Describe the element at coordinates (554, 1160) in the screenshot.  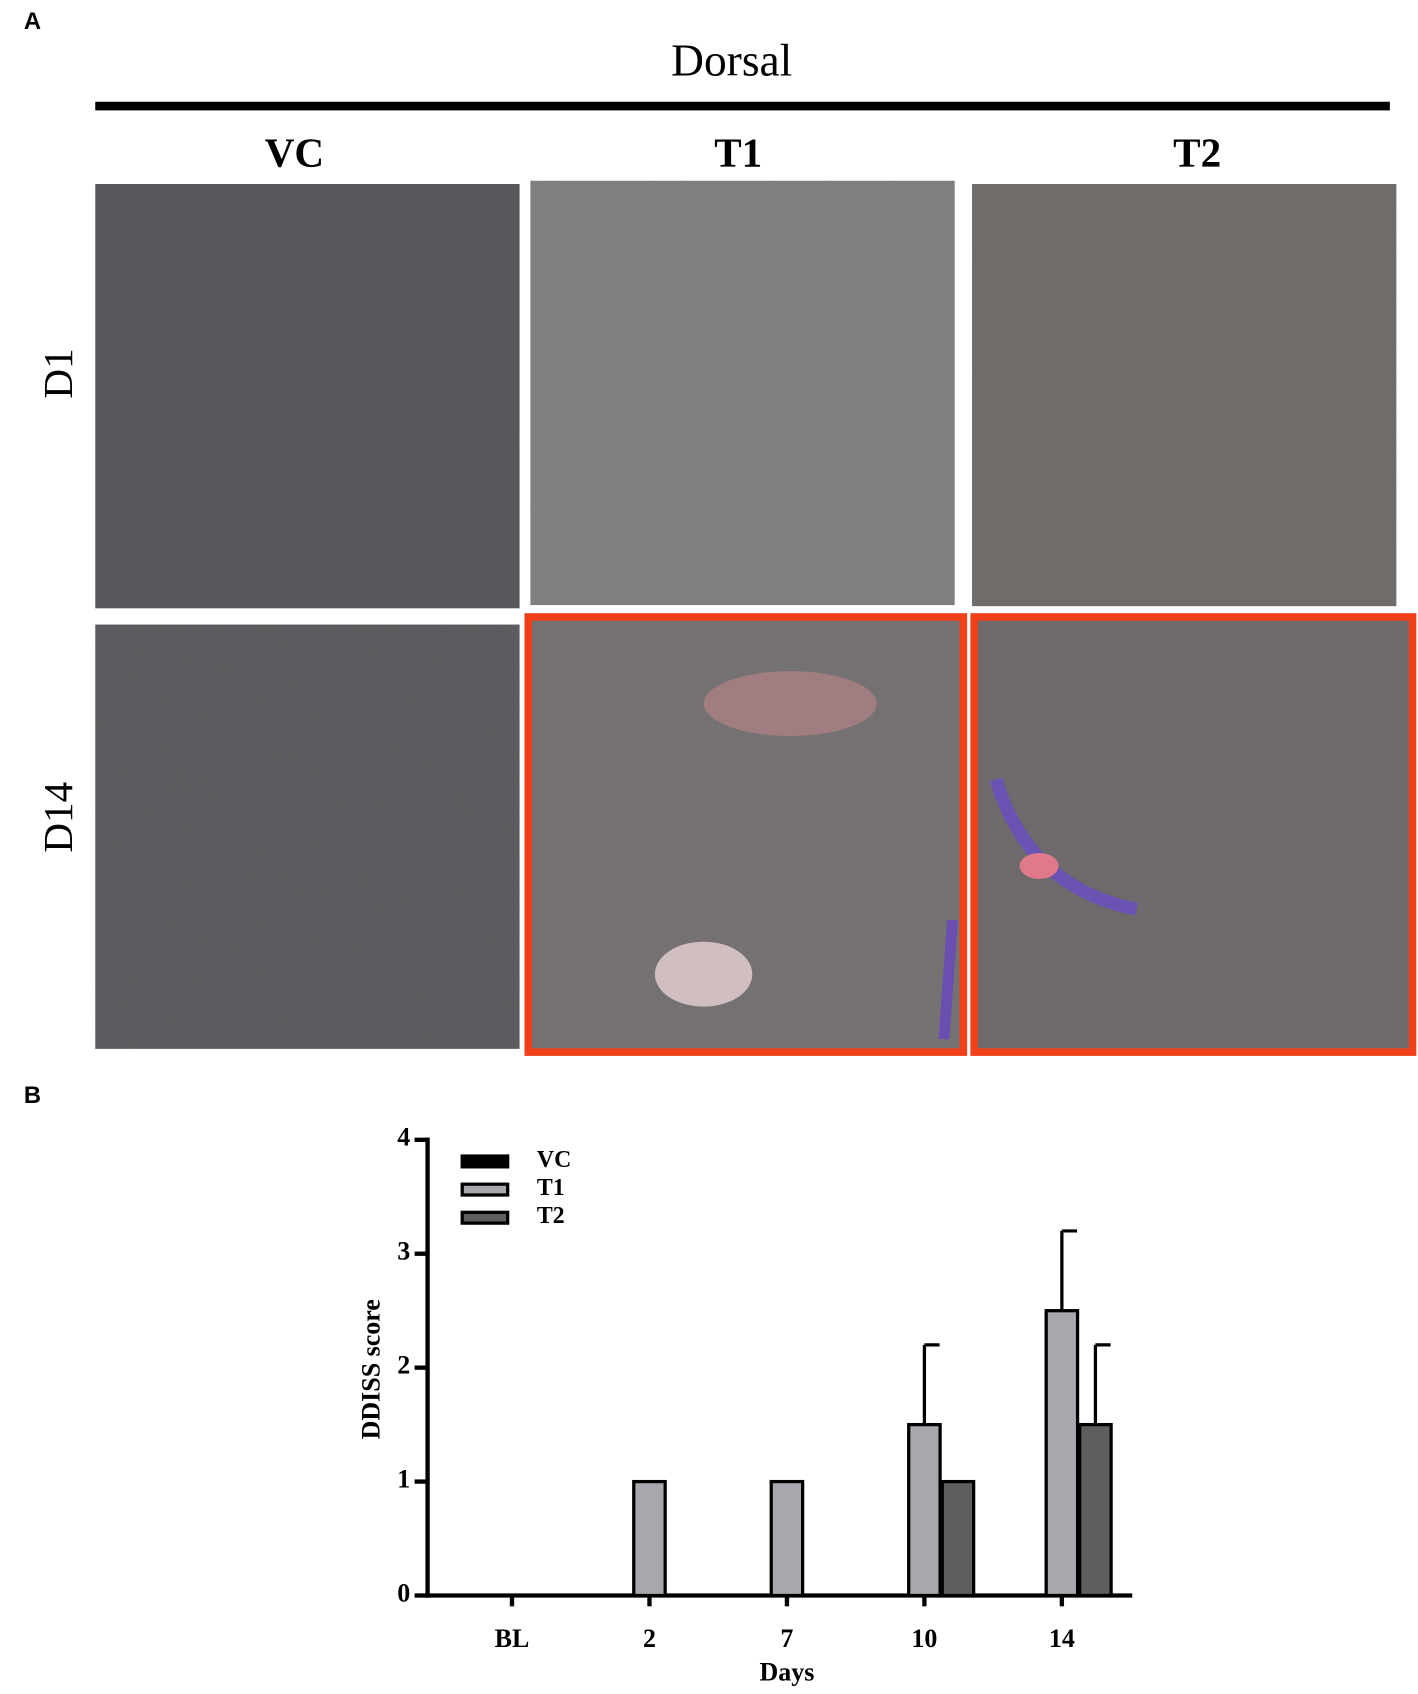
I see `legend-label: VC` at that location.